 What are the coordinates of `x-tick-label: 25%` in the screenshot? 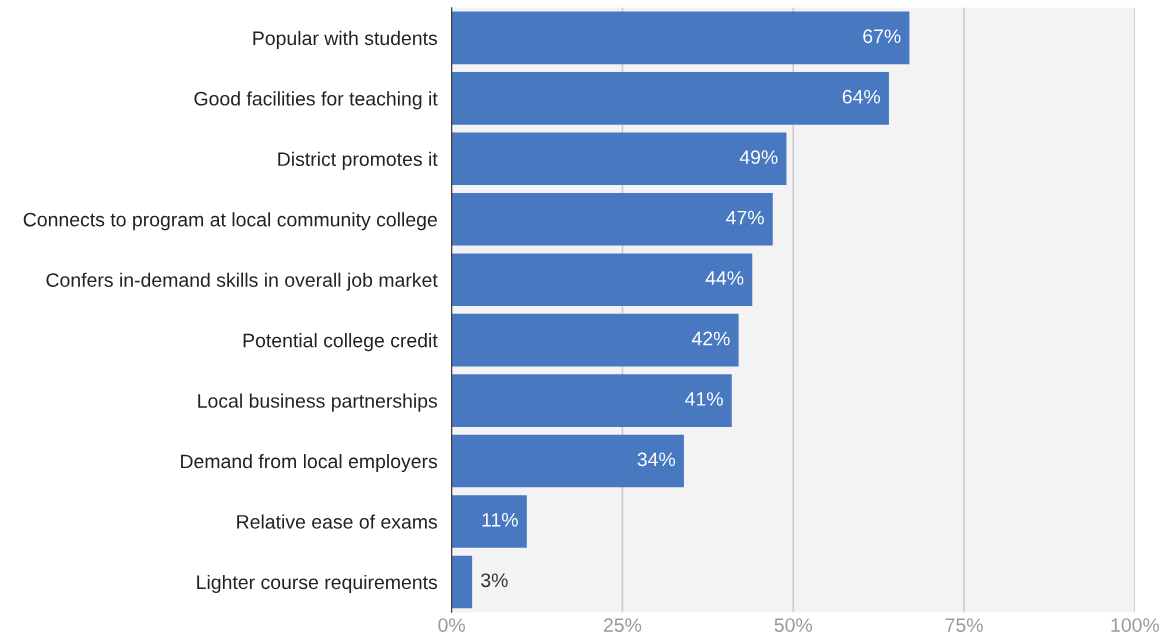 It's located at (622, 625).